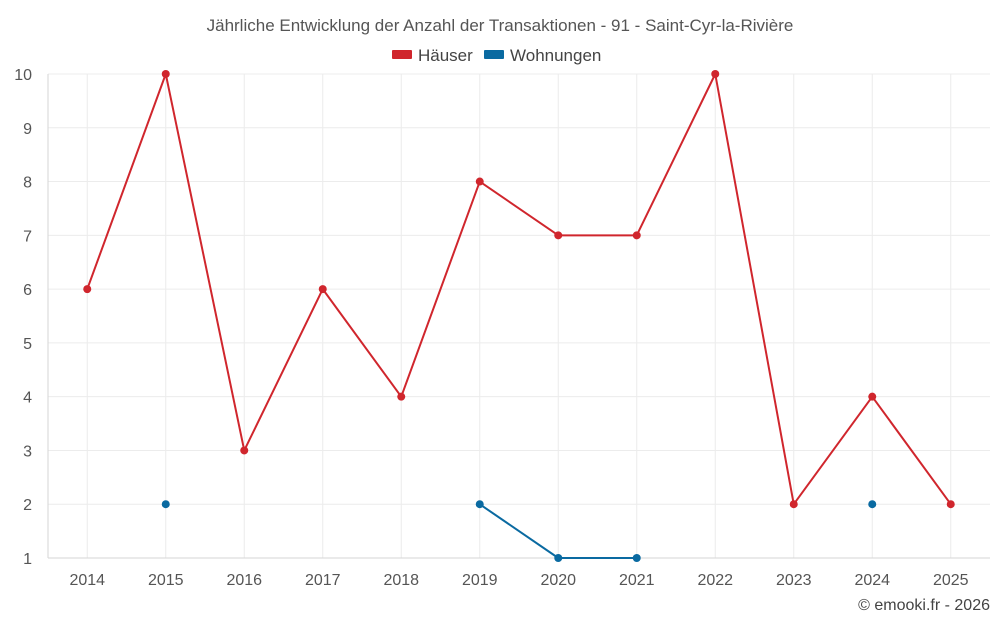  Describe the element at coordinates (715, 74) in the screenshot. I see `data-point-haeuser-2022` at that location.